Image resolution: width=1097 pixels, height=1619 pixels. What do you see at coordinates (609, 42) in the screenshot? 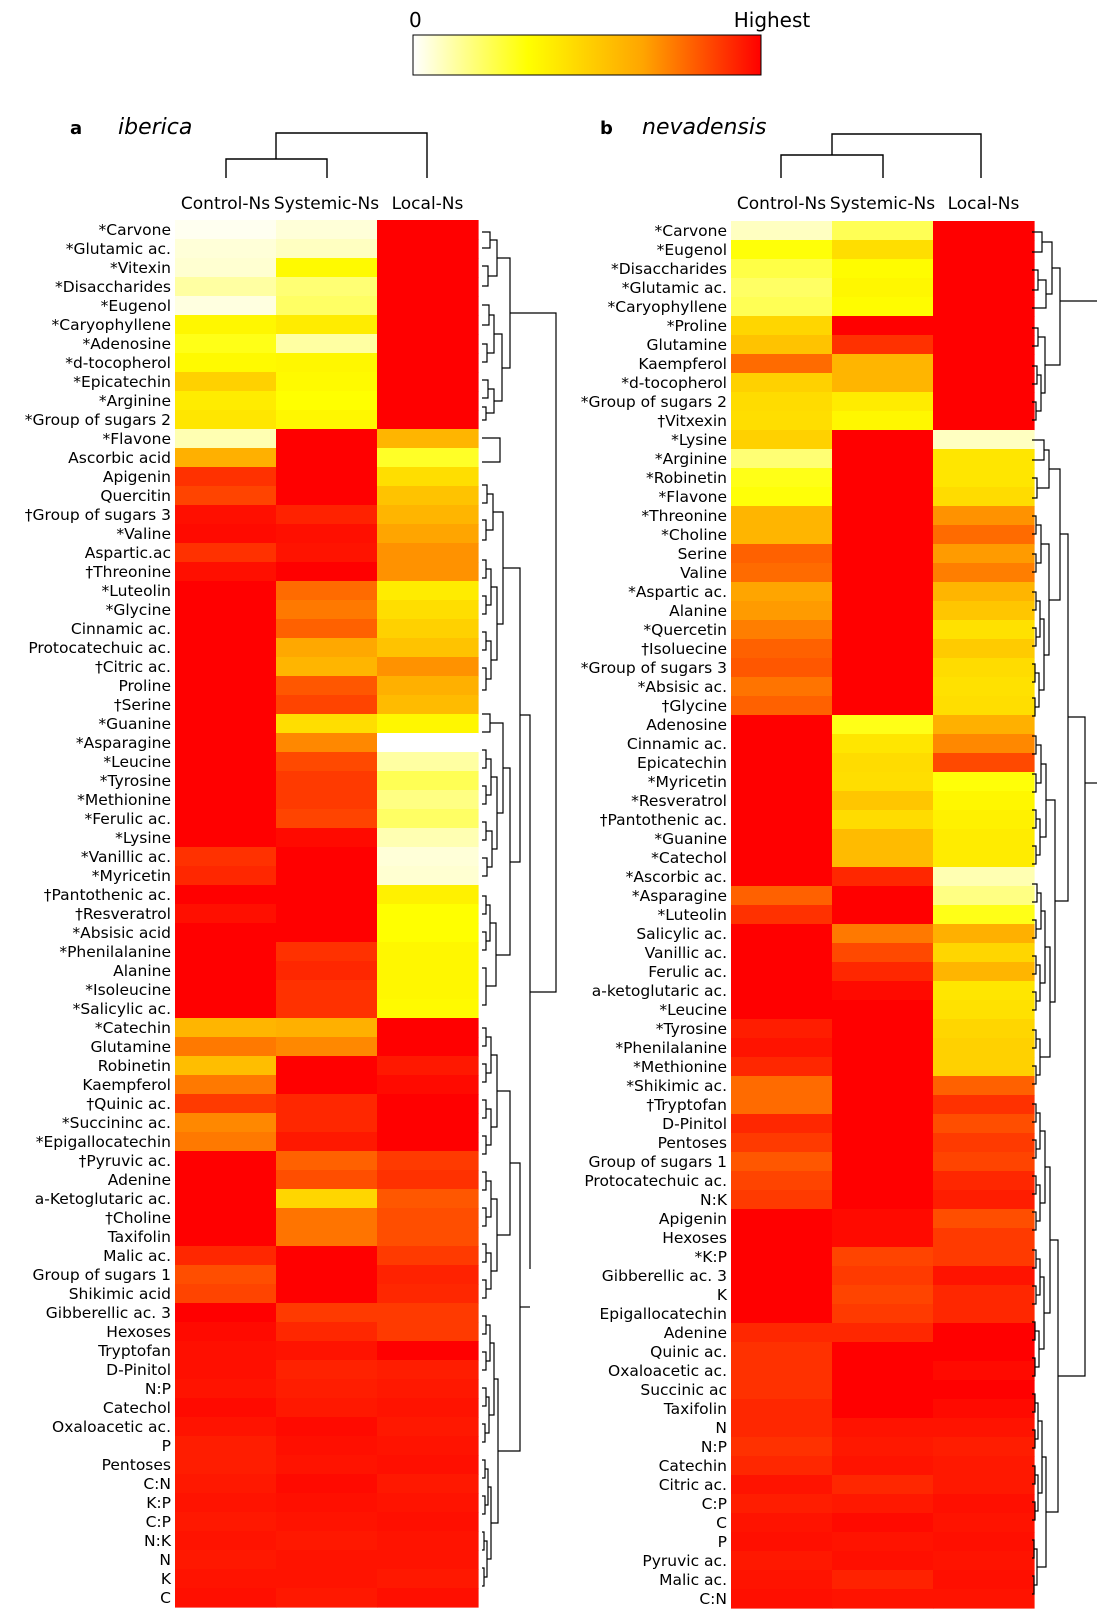
I see `color-legend: 0 Highest` at bounding box center [609, 42].